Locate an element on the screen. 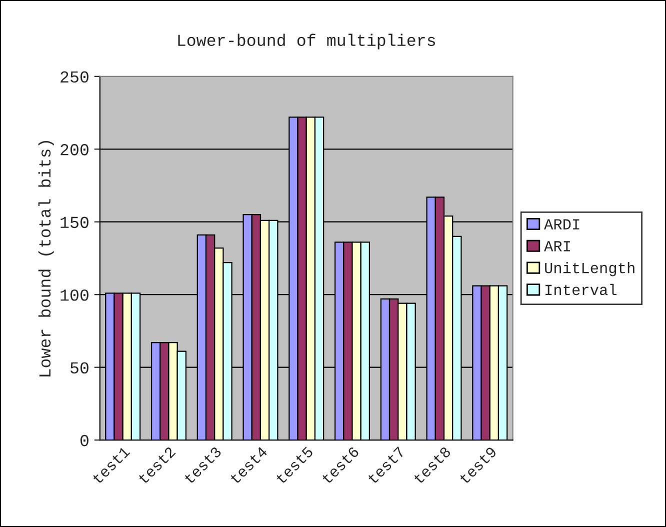  y-tick-label: 200 is located at coordinates (74, 150).